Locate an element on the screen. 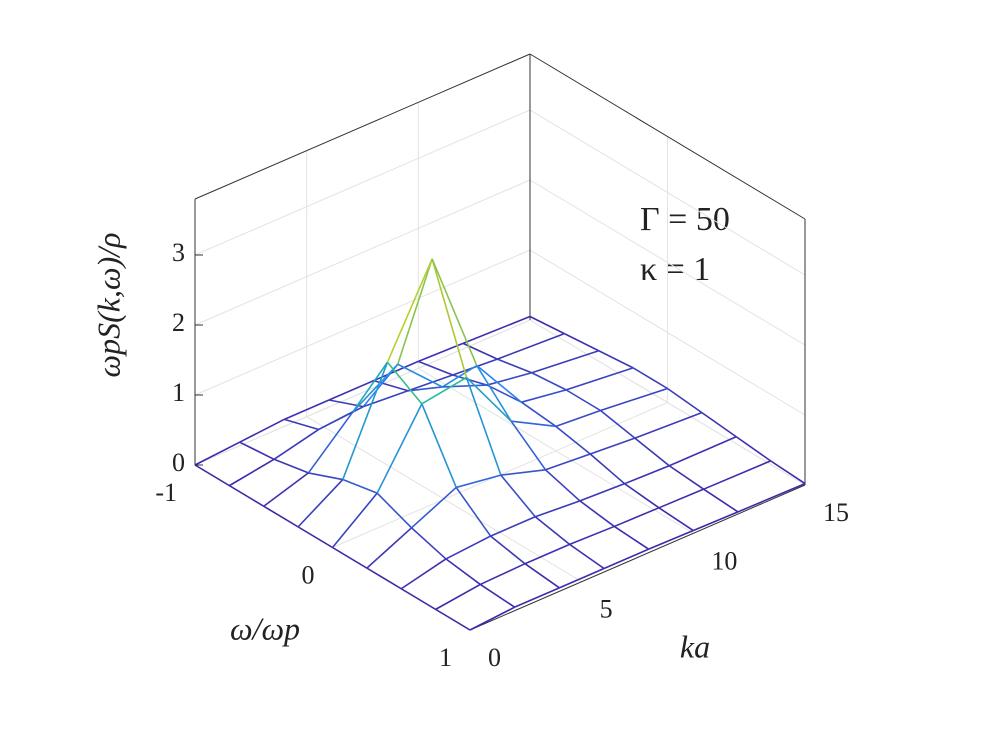 This screenshot has height=742, width=997. x-tick-label: 15 is located at coordinates (836, 512).